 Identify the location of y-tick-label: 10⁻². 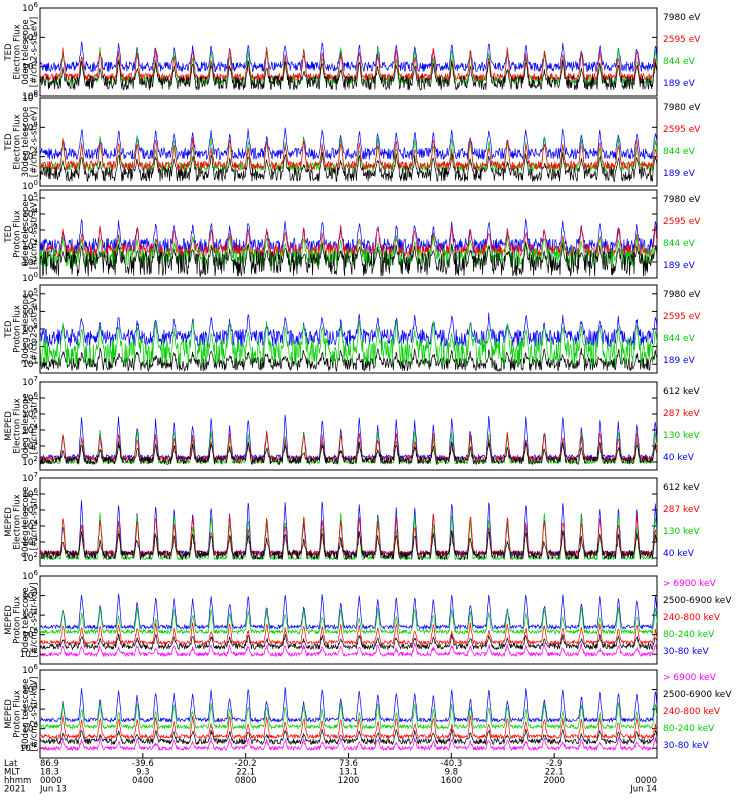
(29, 747).